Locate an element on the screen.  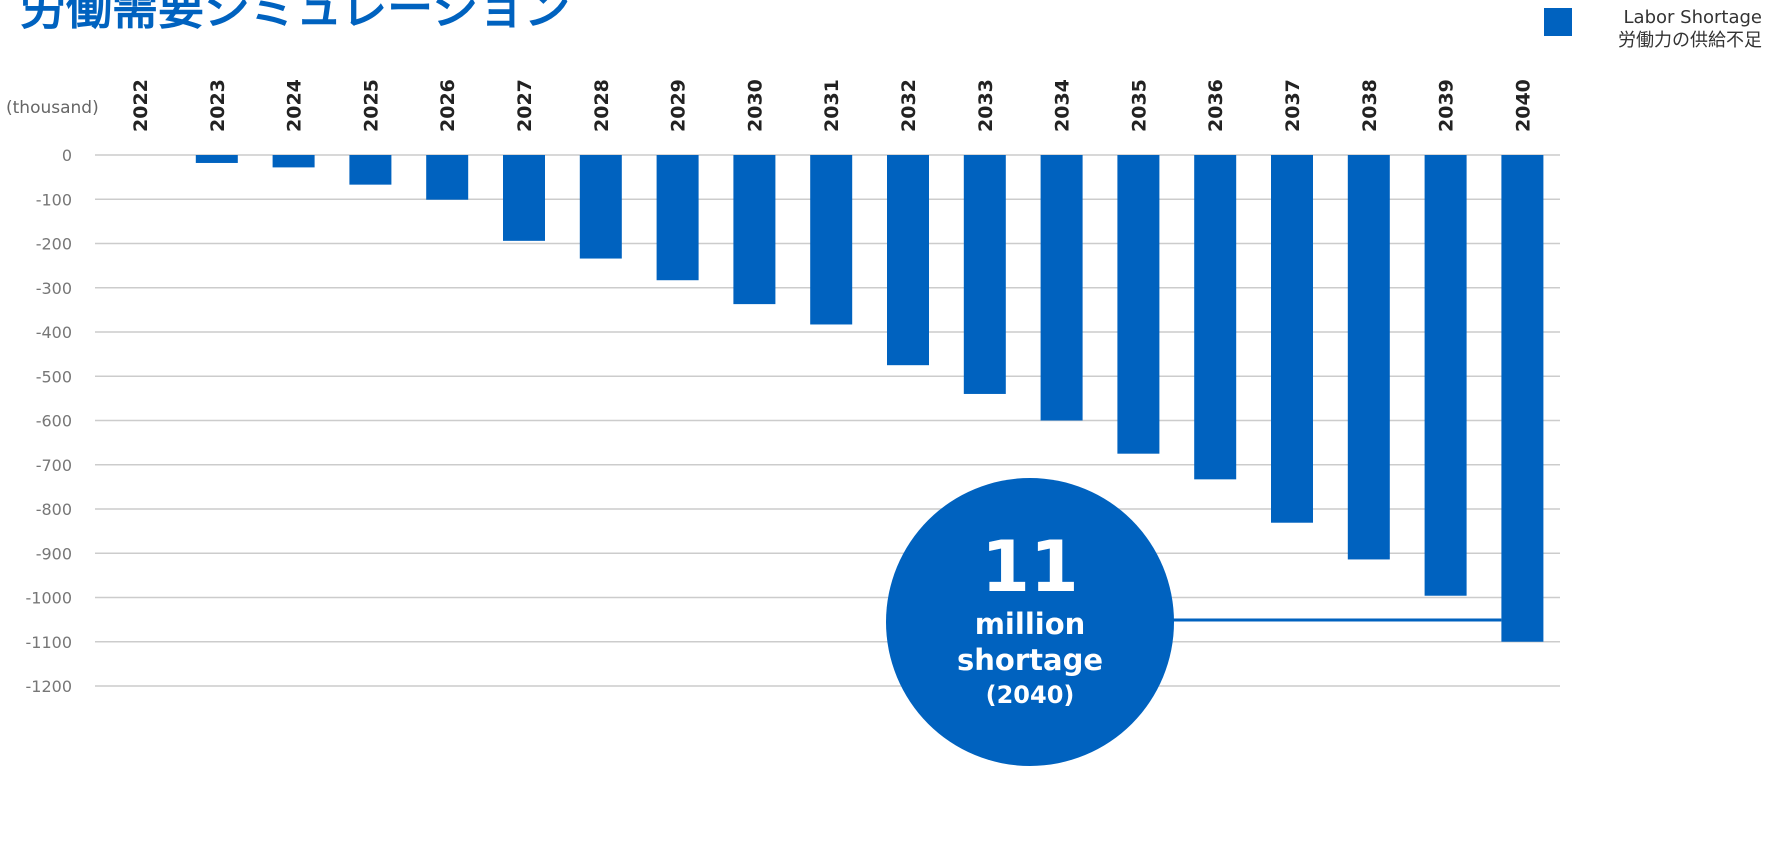
legend-label-ja: 労働力の供給不足 is located at coordinates (1690, 40).